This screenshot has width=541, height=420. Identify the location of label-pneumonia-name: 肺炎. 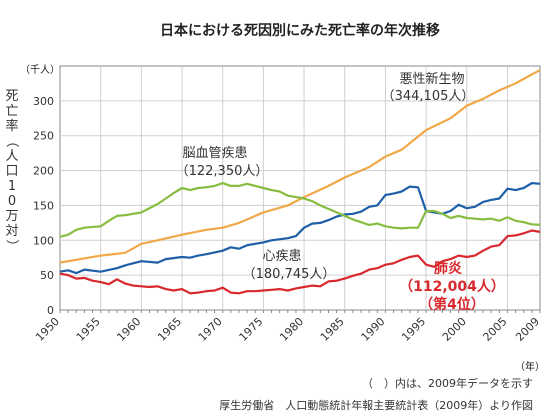
(448, 269).